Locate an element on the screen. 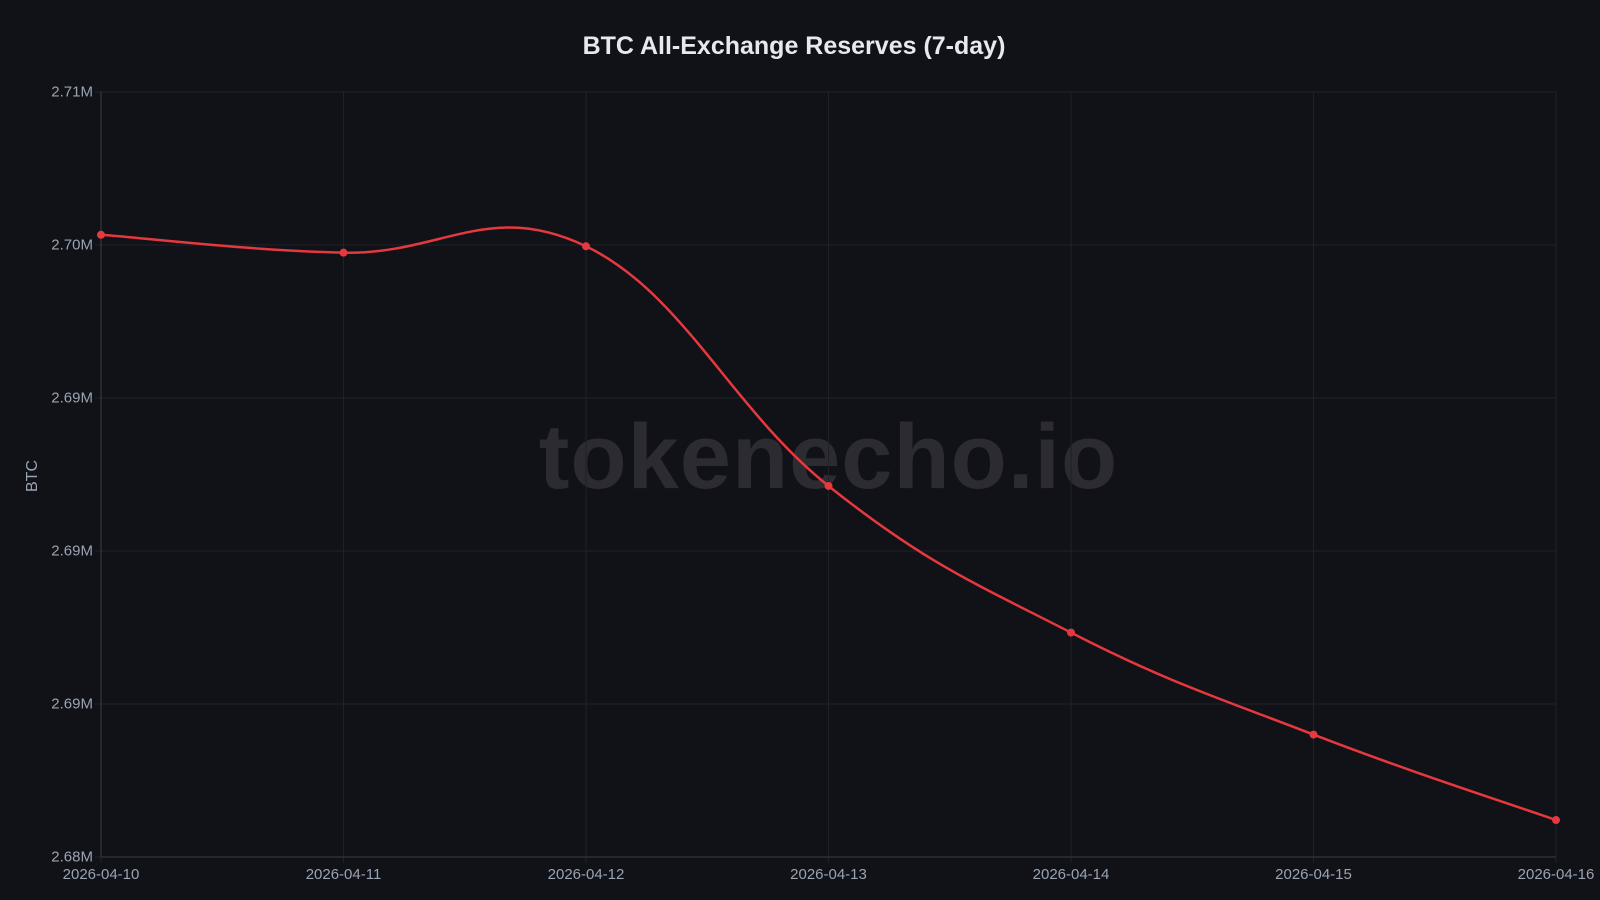  y-tick-label: 2.71M is located at coordinates (72, 92).